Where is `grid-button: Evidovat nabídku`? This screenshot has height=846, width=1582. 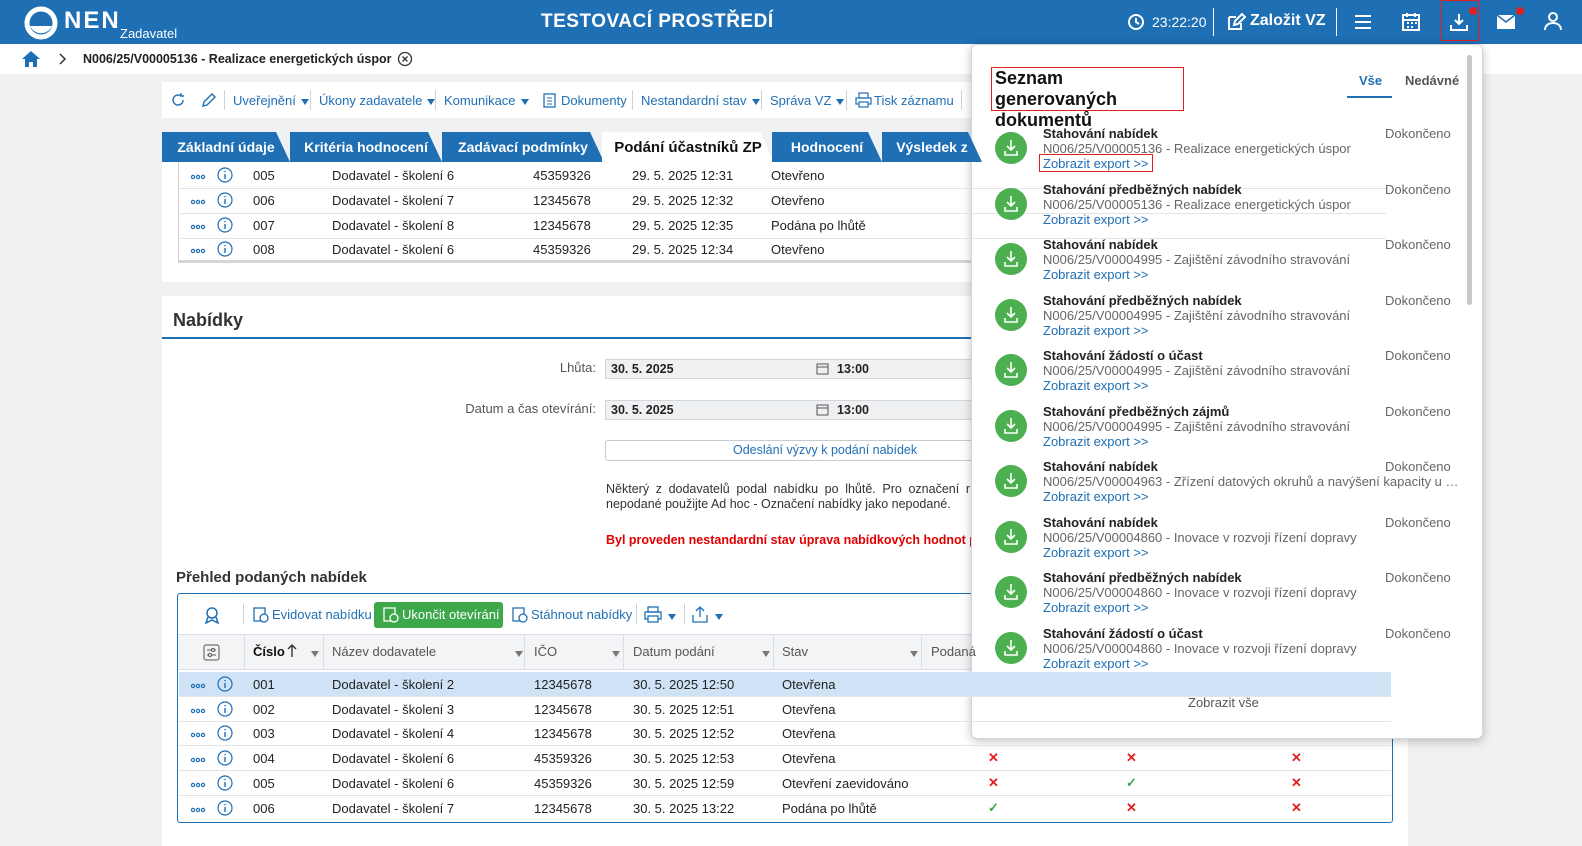 grid-button: Evidovat nabídku is located at coordinates (322, 614).